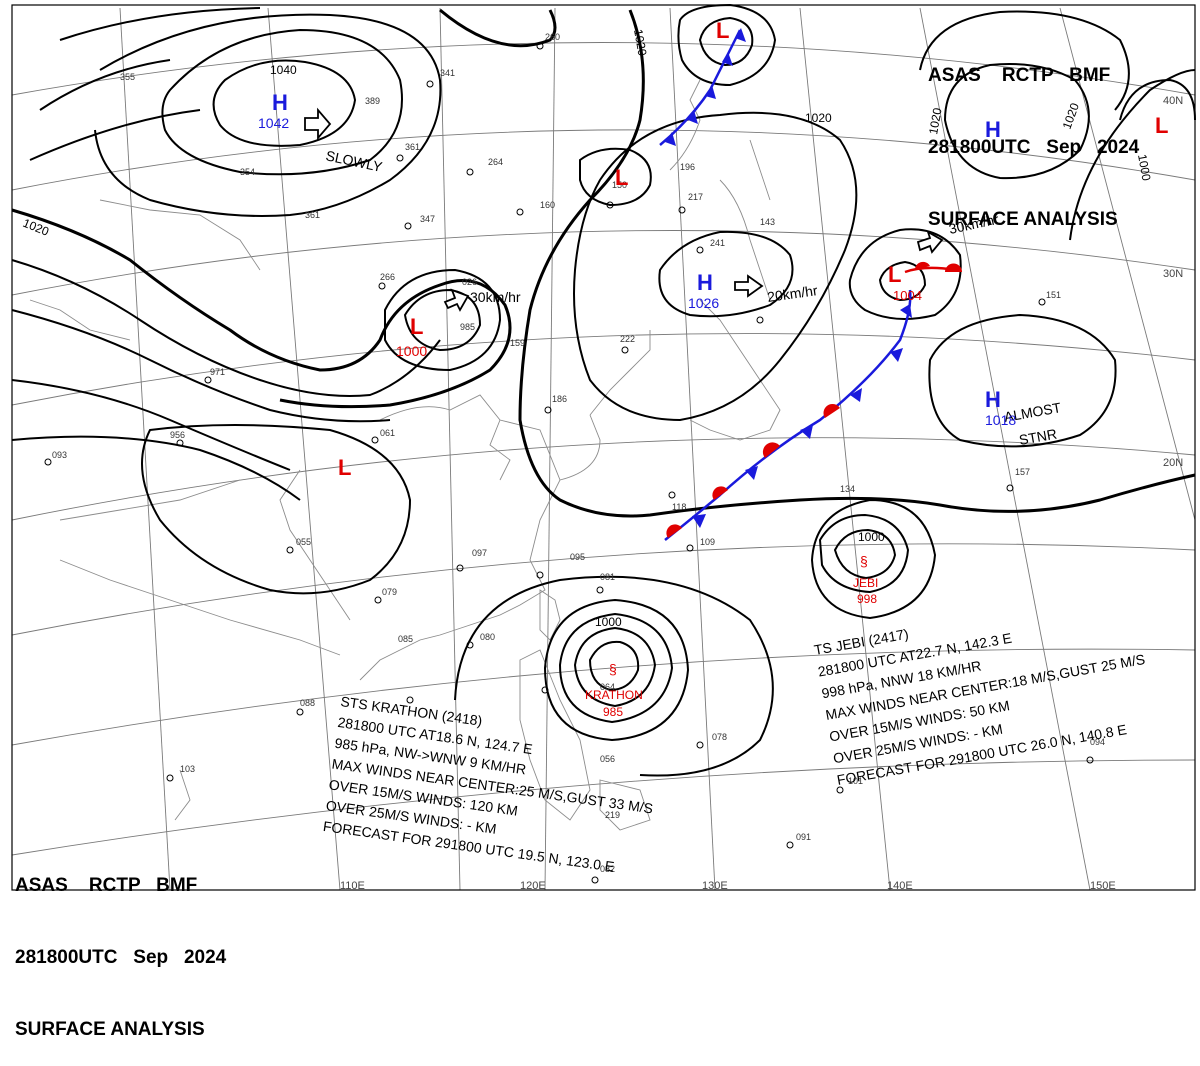  I want to click on header-bottom-line2: 281800UTC Sep 2024, so click(121, 957).